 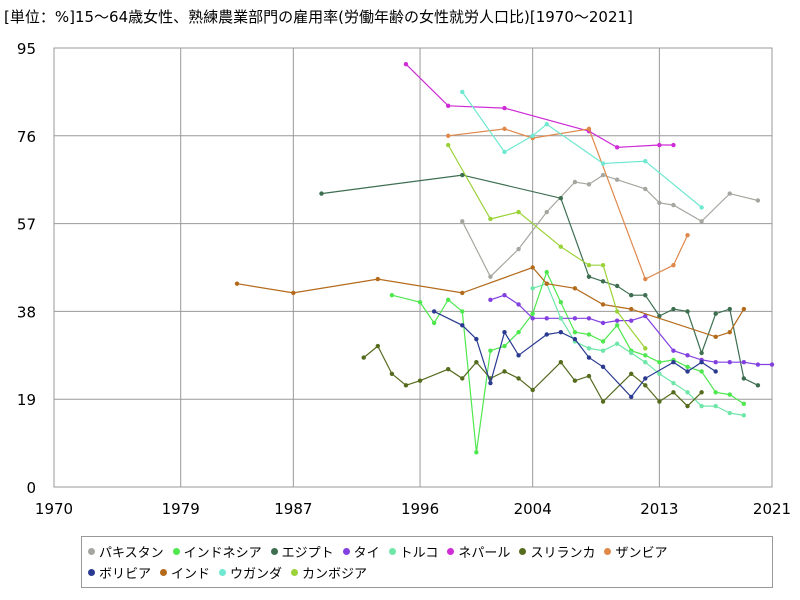 I want to click on y-tick-label: 95, so click(x=26, y=49).